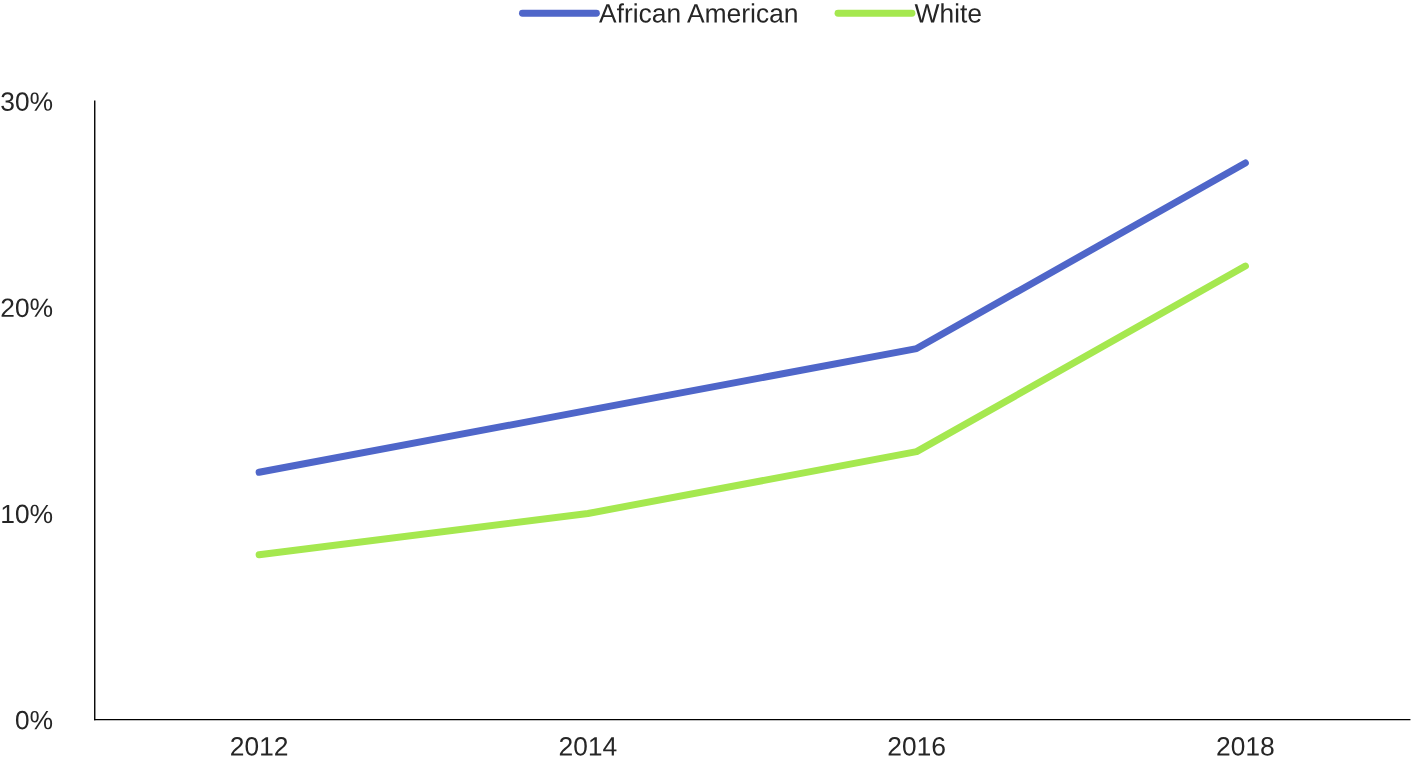  Describe the element at coordinates (916, 746) in the screenshot. I see `x-tick-label: 2016` at that location.